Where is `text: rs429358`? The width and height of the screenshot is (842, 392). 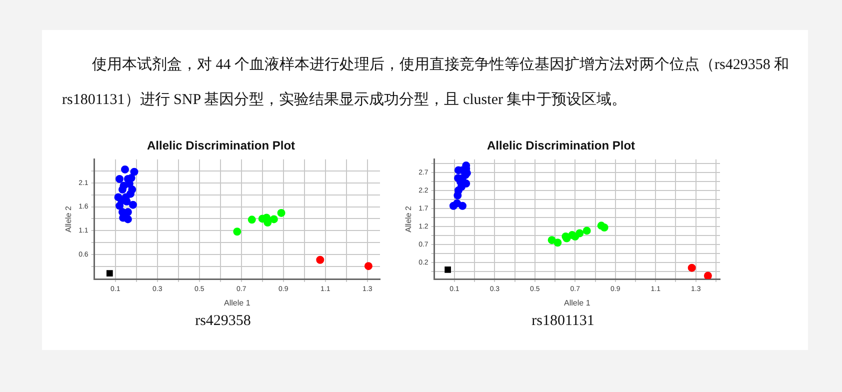
text: rs429358 is located at coordinates (223, 321).